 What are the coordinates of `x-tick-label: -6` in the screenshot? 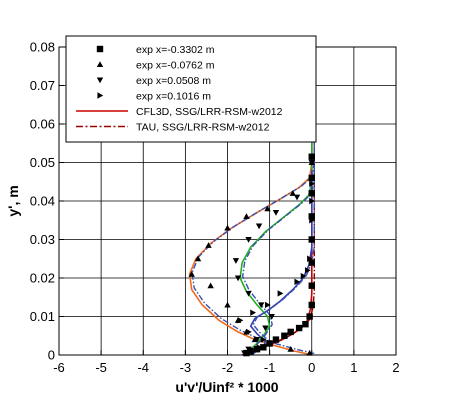 It's located at (59, 367).